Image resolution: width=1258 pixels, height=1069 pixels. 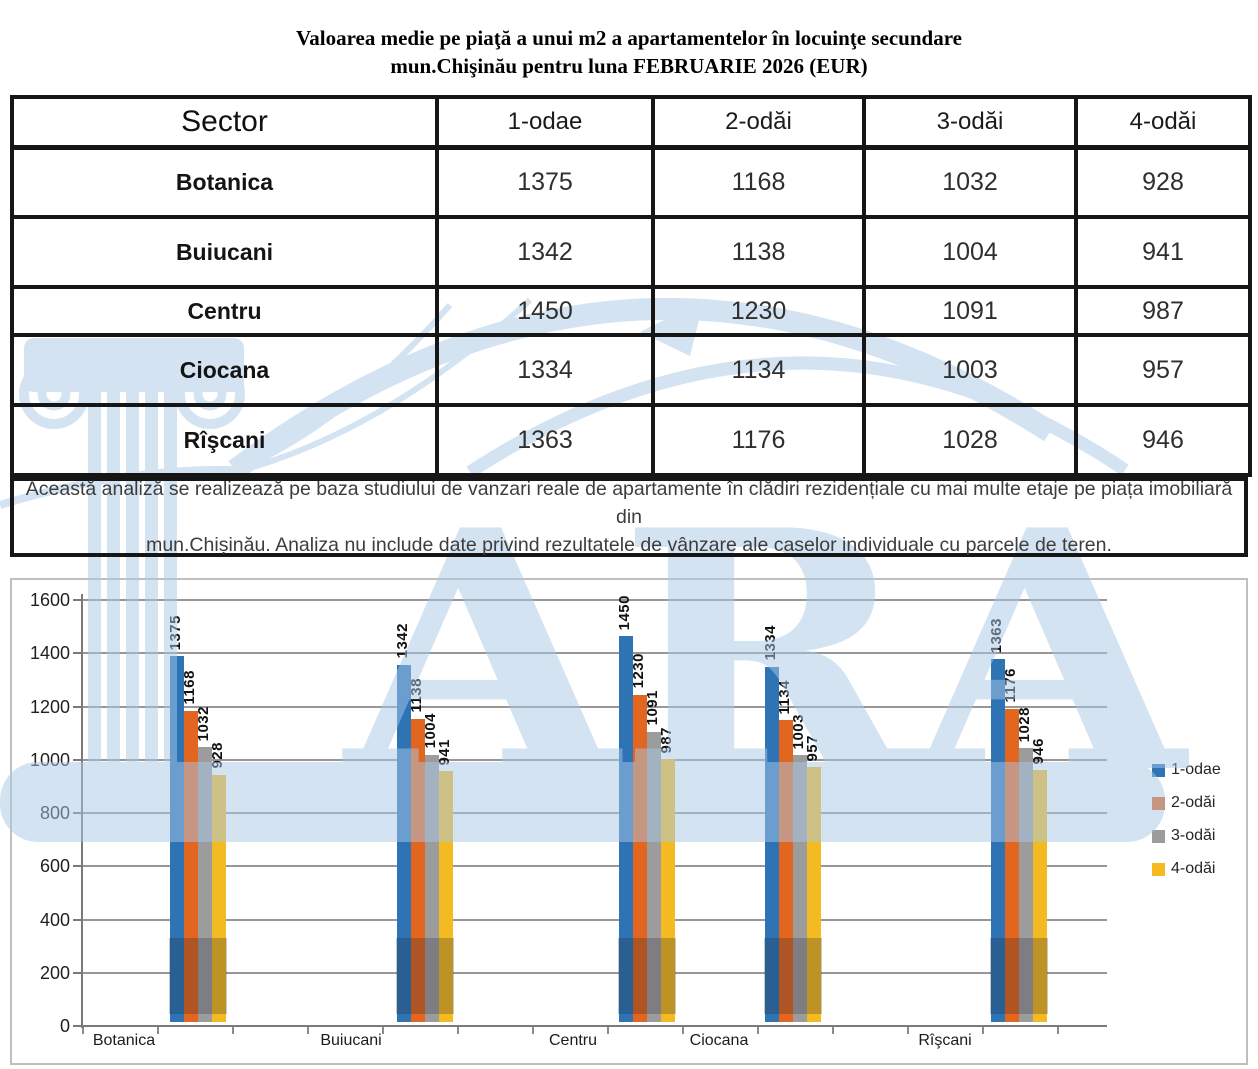 I want to click on value-cell: 1342, so click(x=545, y=252).